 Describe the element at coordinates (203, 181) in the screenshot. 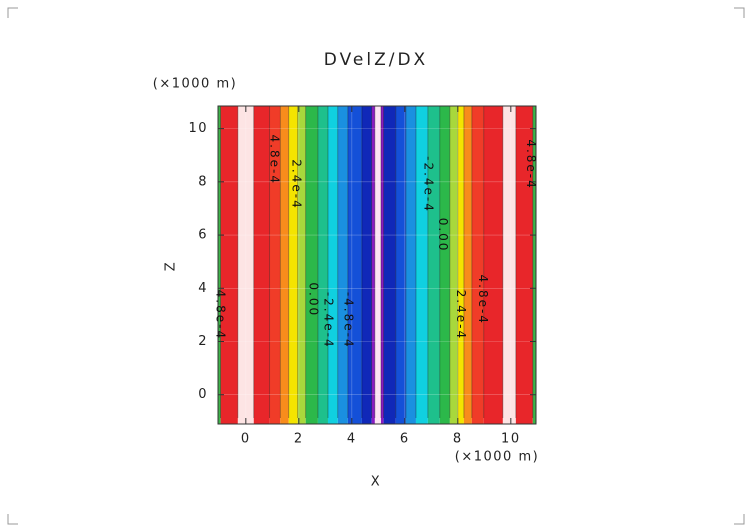

I see `y-tick-label: 8` at that location.